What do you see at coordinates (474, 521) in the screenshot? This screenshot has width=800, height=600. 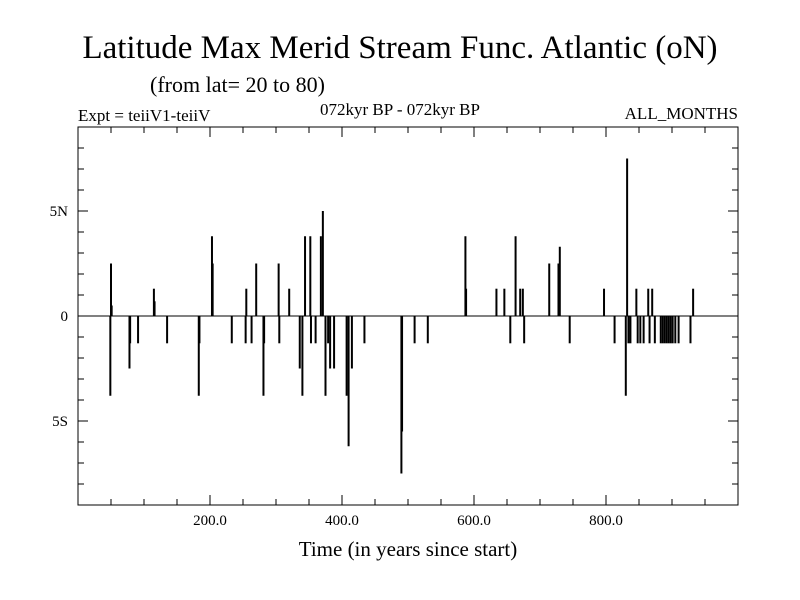 I see `x-tick-label: 600.0` at bounding box center [474, 521].